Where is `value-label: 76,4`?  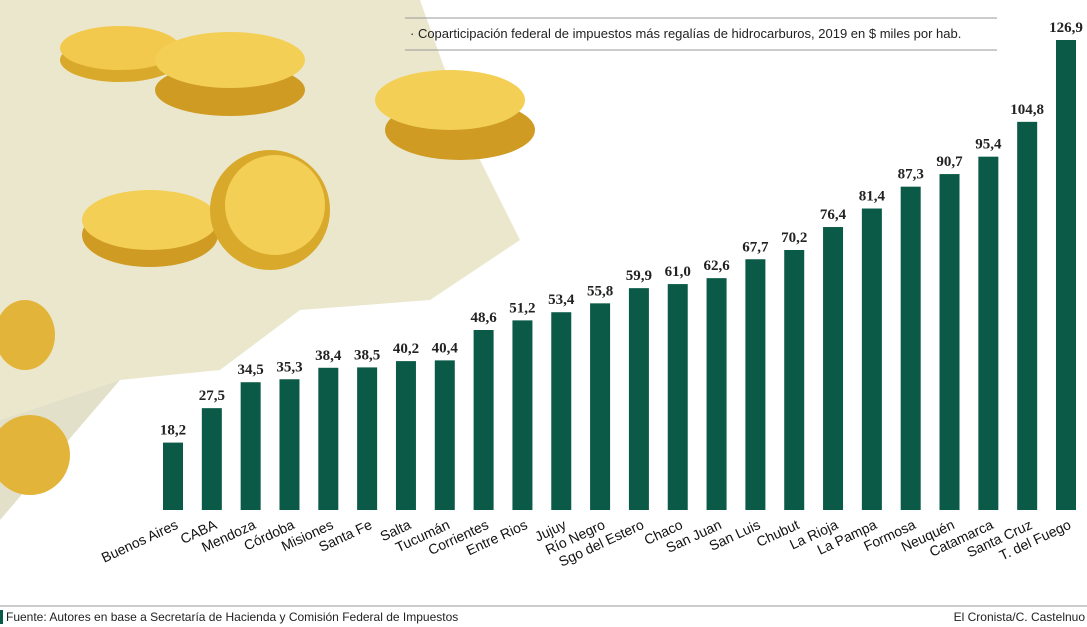
value-label: 76,4 is located at coordinates (833, 215).